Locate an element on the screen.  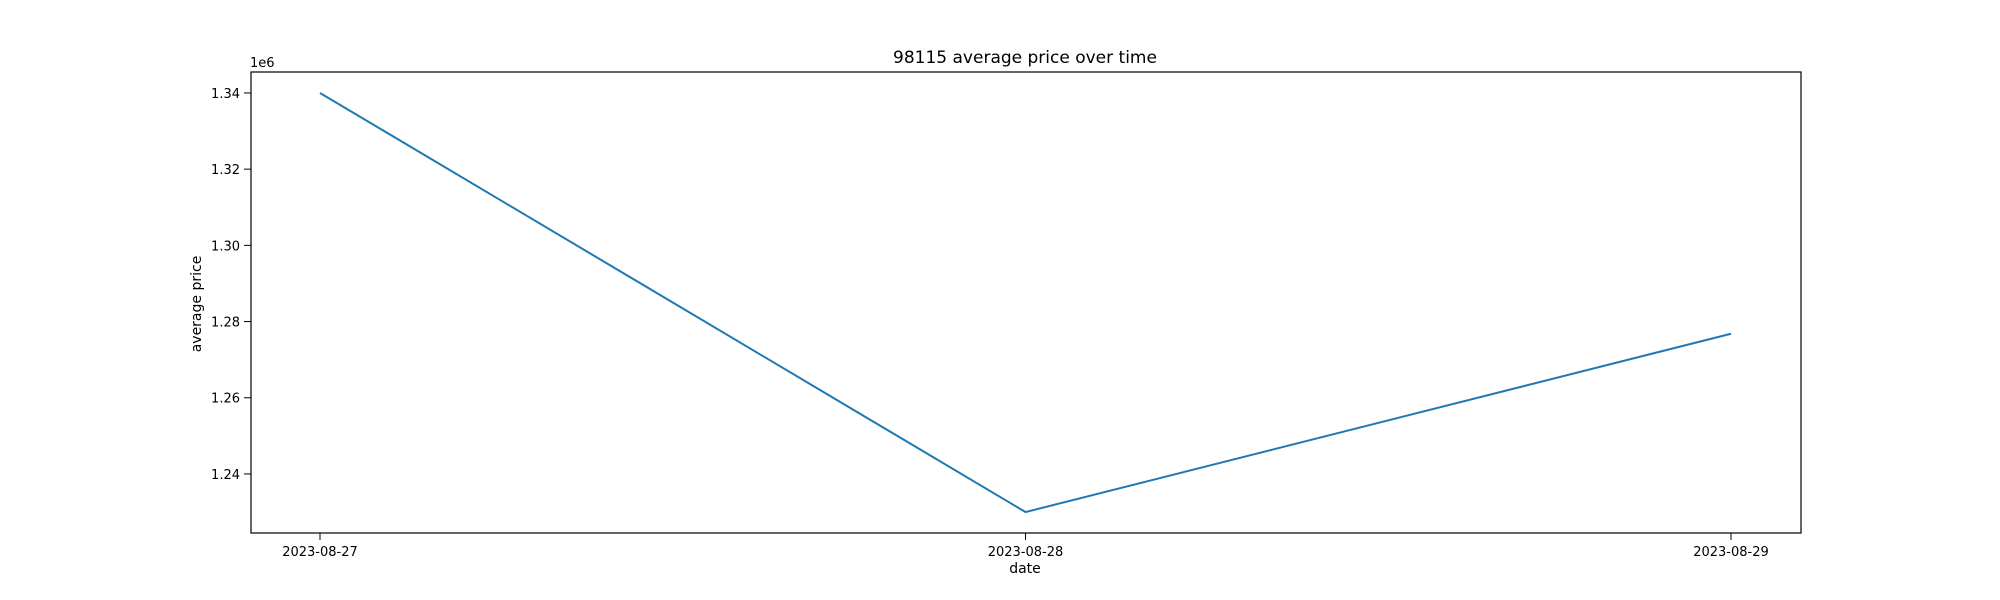
chart-title: 98115 average price over time is located at coordinates (1025, 58).